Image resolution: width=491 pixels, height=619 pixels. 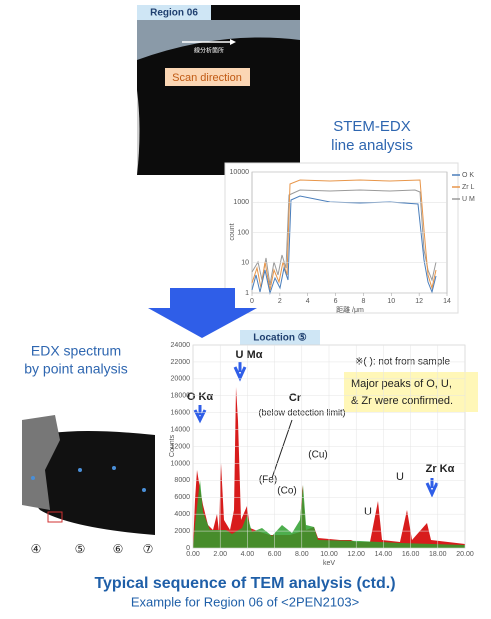 I want to click on y-tick-label: 1, so click(x=247, y=293).